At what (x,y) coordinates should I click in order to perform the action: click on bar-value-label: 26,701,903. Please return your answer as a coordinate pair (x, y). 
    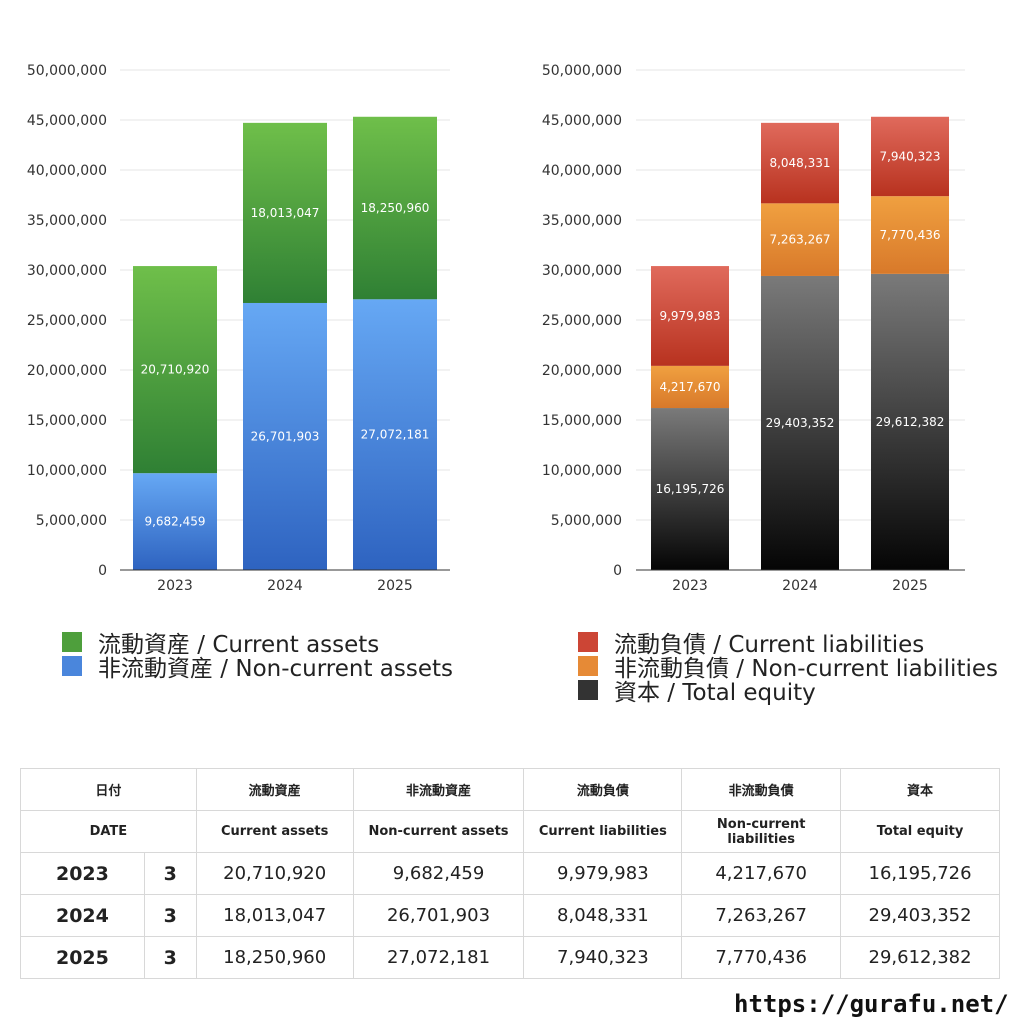
    Looking at the image, I should click on (285, 436).